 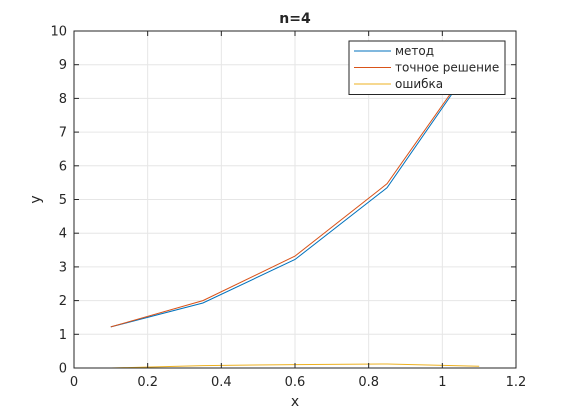 I want to click on y-axis-title: y, so click(x=36, y=199).